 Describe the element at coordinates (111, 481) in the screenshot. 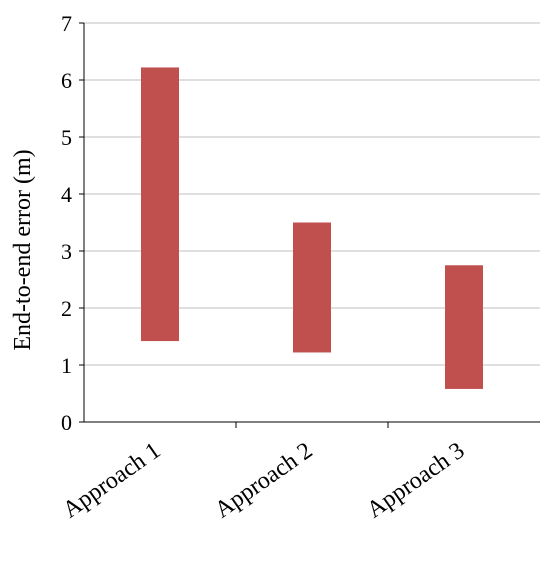

I see `x-tick-label: Approach 1` at that location.